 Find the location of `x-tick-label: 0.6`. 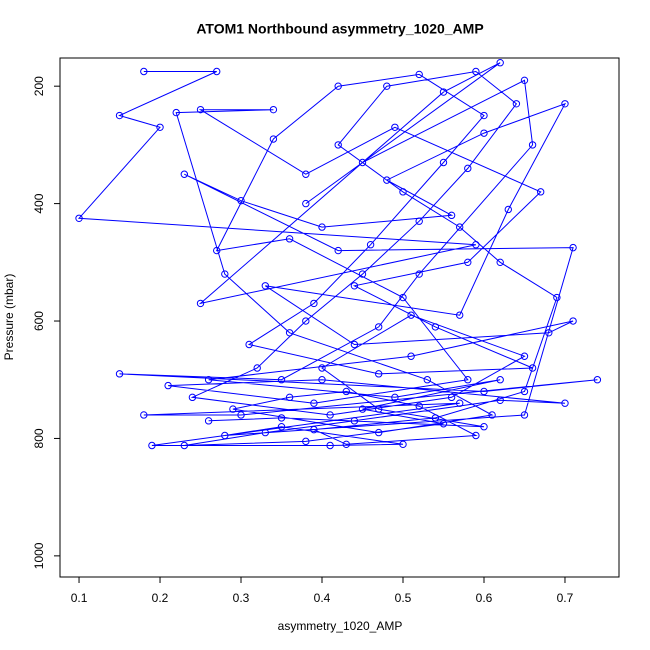

x-tick-label: 0.6 is located at coordinates (484, 598).